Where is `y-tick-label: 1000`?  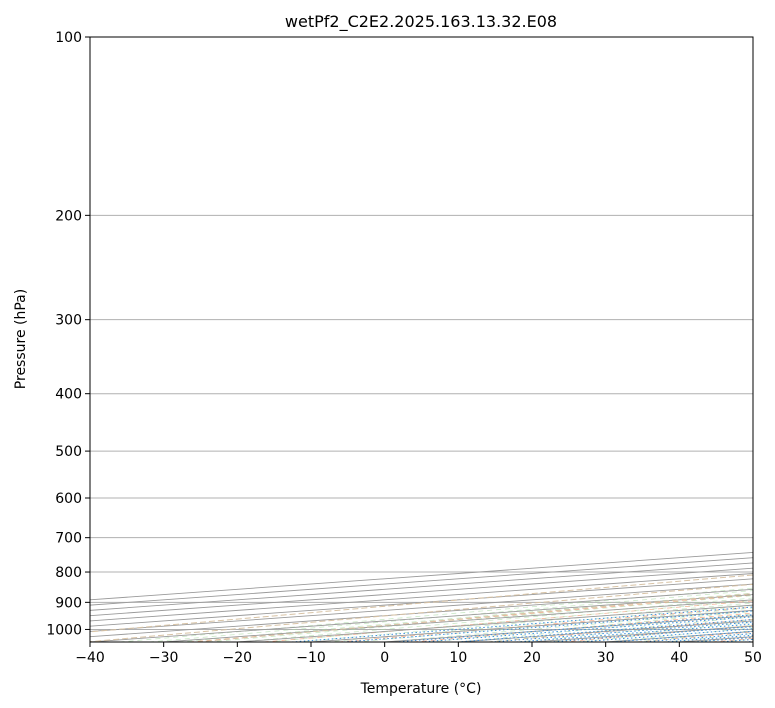 y-tick-label: 1000 is located at coordinates (64, 630).